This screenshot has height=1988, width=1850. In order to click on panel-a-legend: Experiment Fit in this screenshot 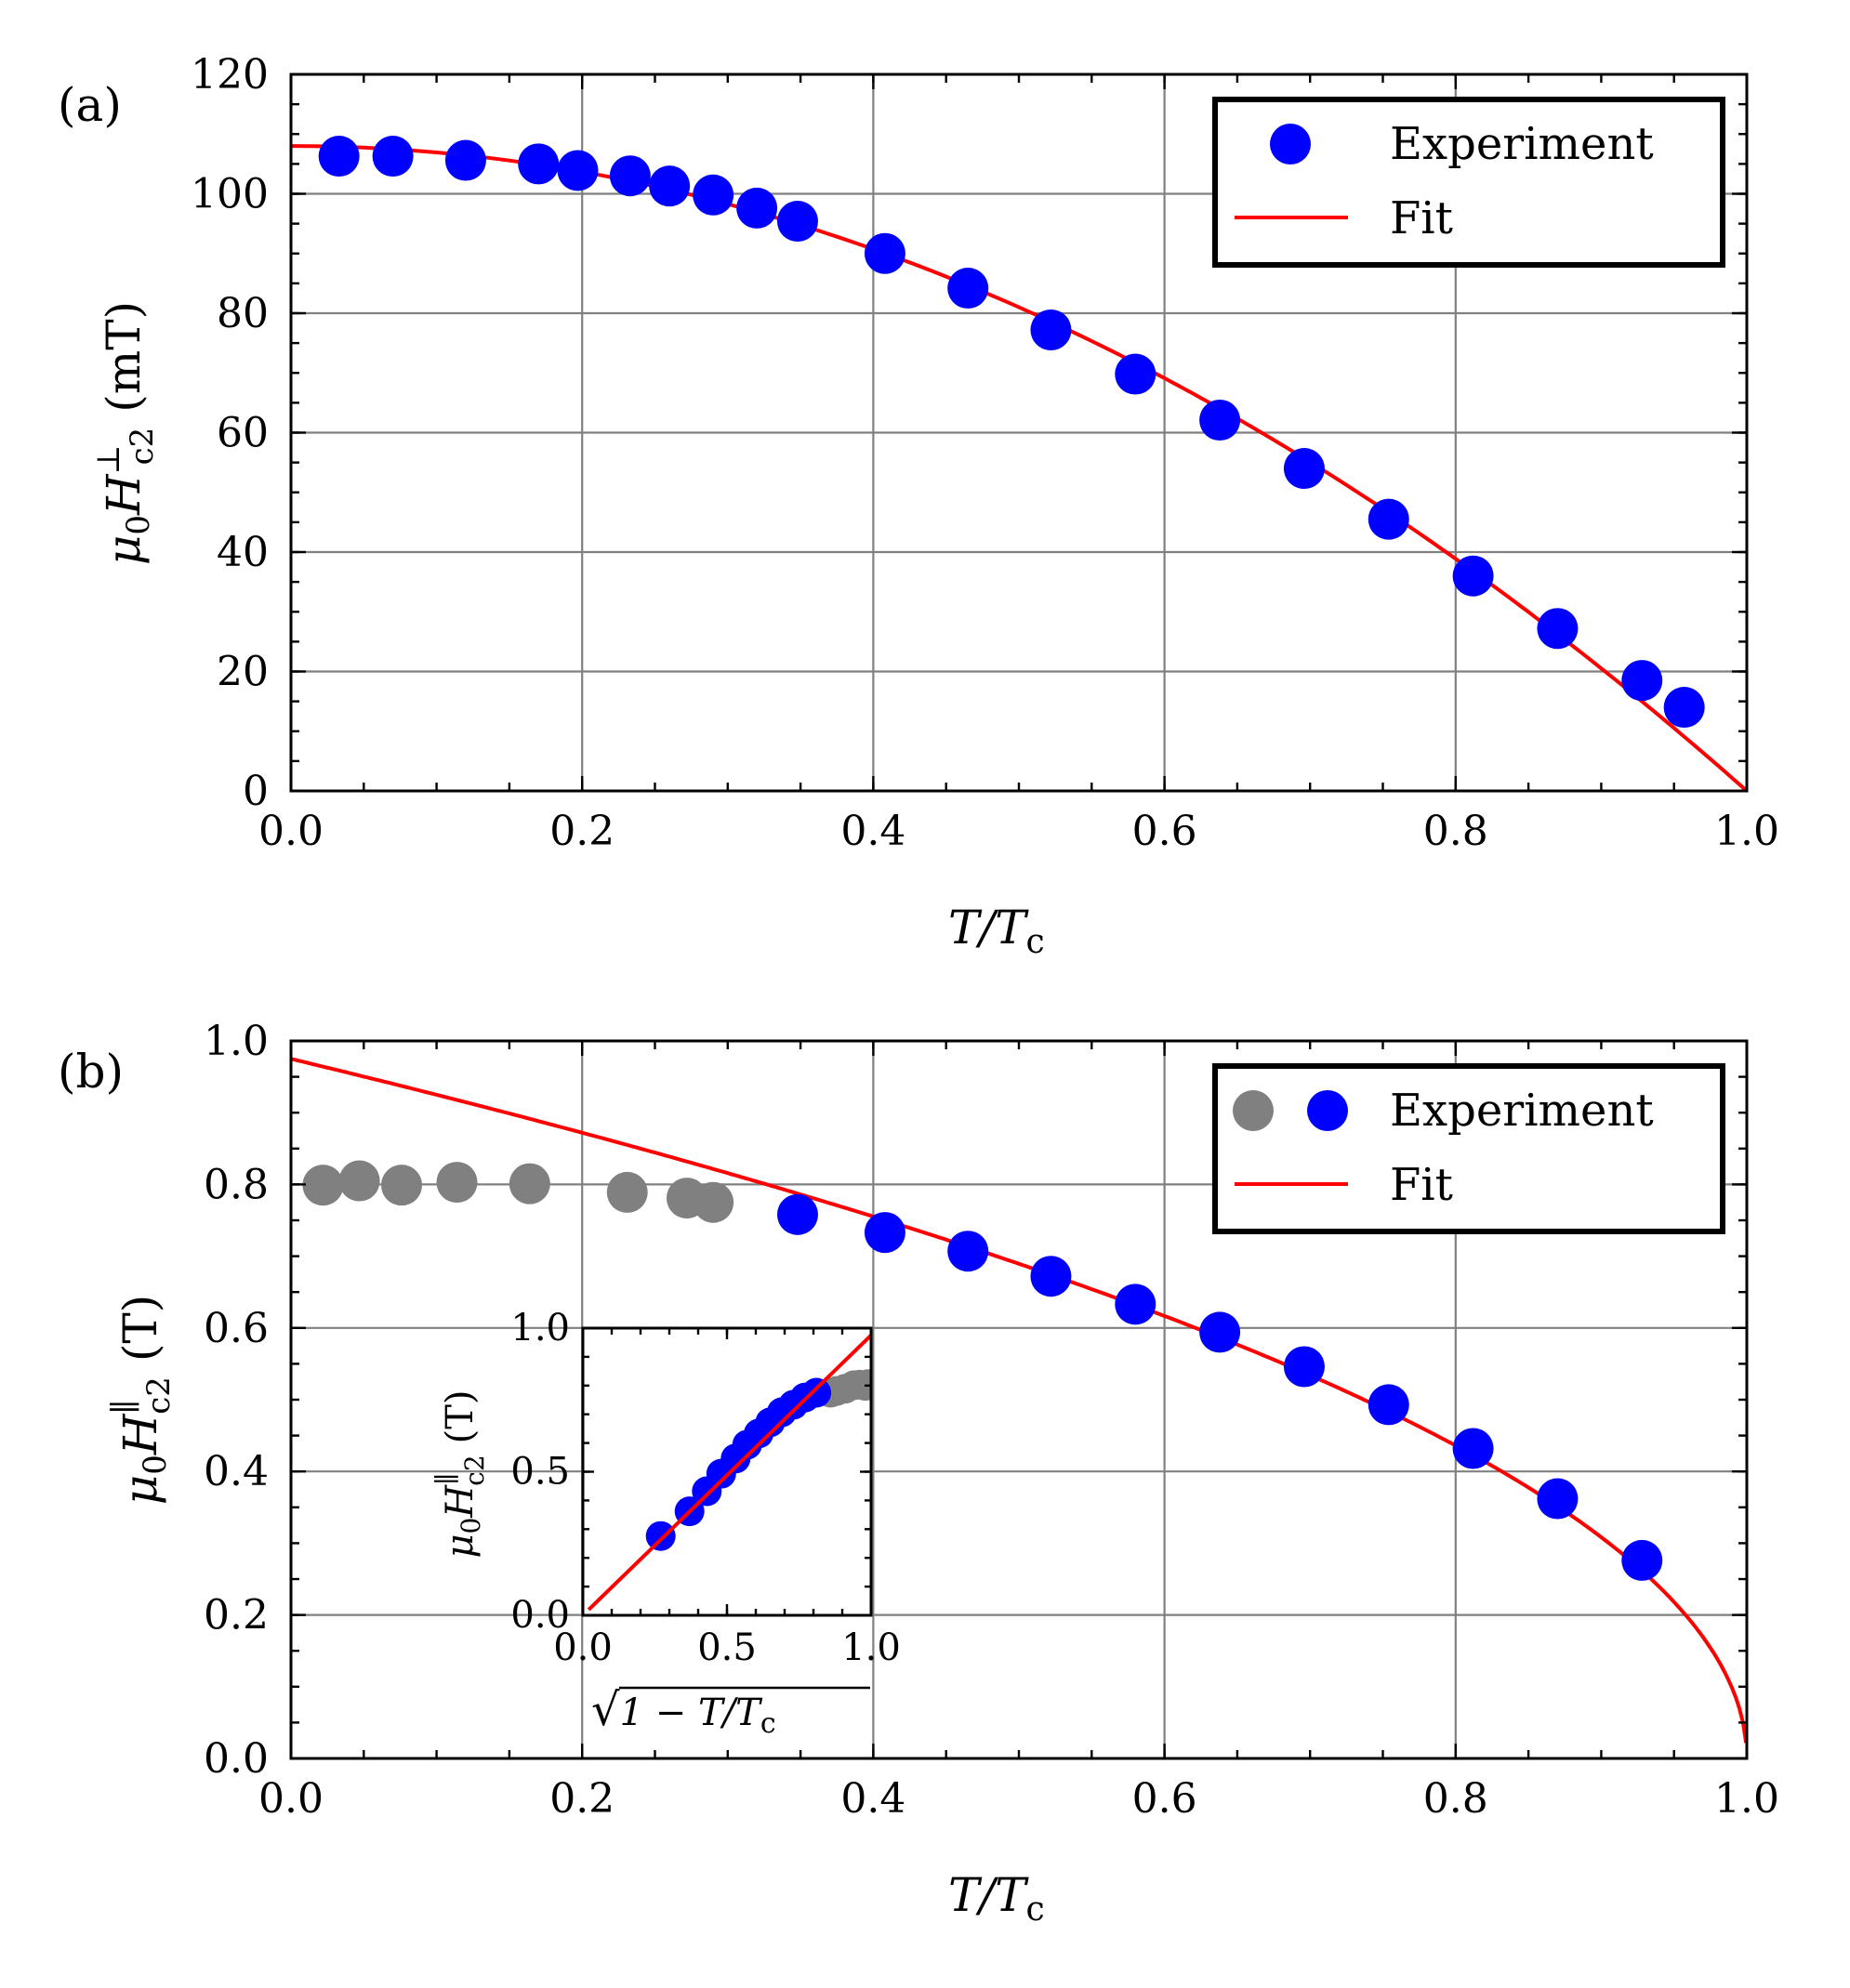, I will do `click(1468, 182)`.